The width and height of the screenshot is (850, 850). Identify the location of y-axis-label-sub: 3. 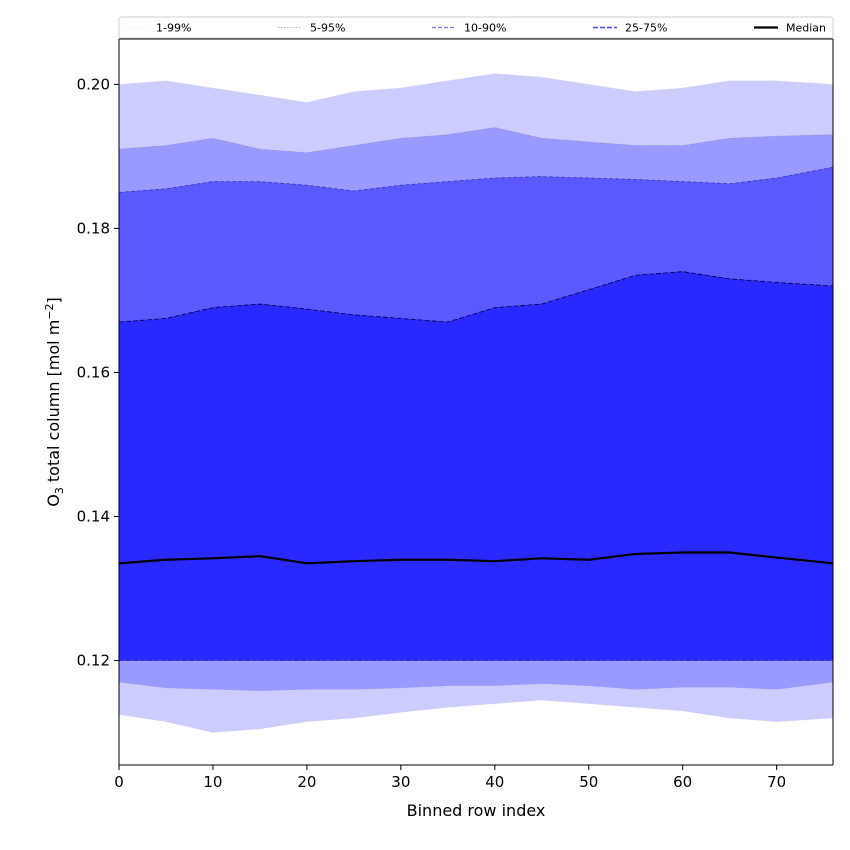
(59, 490).